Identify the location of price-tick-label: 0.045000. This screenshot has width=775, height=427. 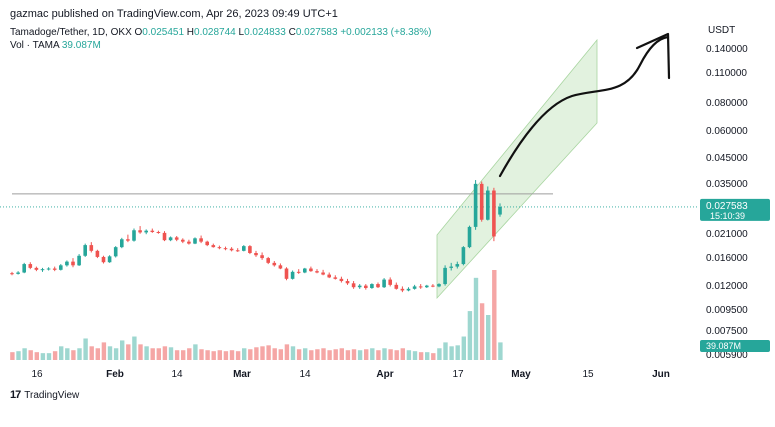
(727, 158).